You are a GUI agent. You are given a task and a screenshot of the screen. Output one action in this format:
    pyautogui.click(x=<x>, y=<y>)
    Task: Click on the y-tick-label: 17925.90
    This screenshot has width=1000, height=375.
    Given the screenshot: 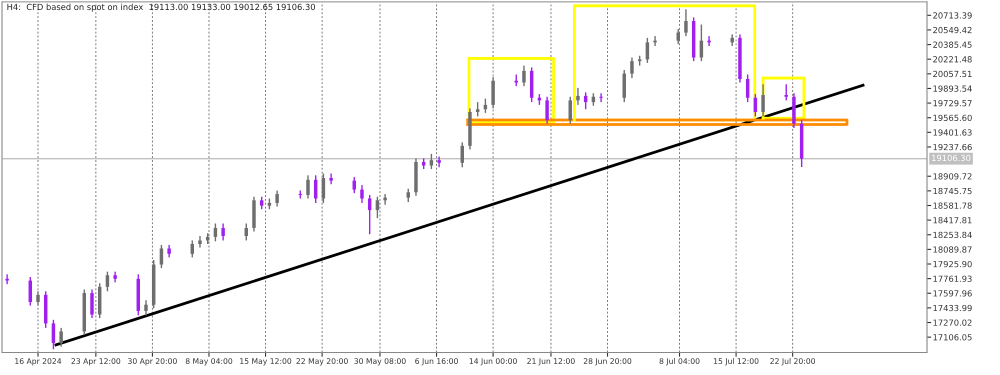 What is the action you would take?
    pyautogui.click(x=952, y=264)
    